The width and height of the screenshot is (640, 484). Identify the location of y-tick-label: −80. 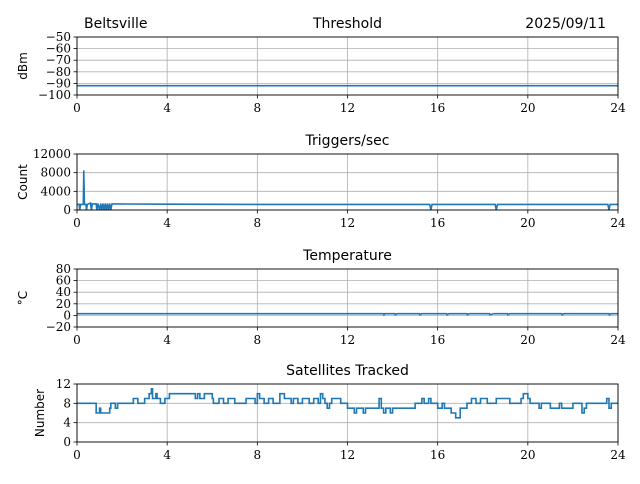
(58, 72).